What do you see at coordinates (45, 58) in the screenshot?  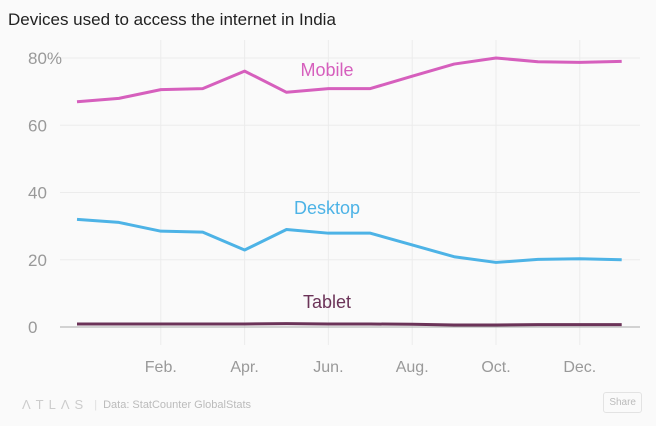 I see `y-tick-label: 80%` at bounding box center [45, 58].